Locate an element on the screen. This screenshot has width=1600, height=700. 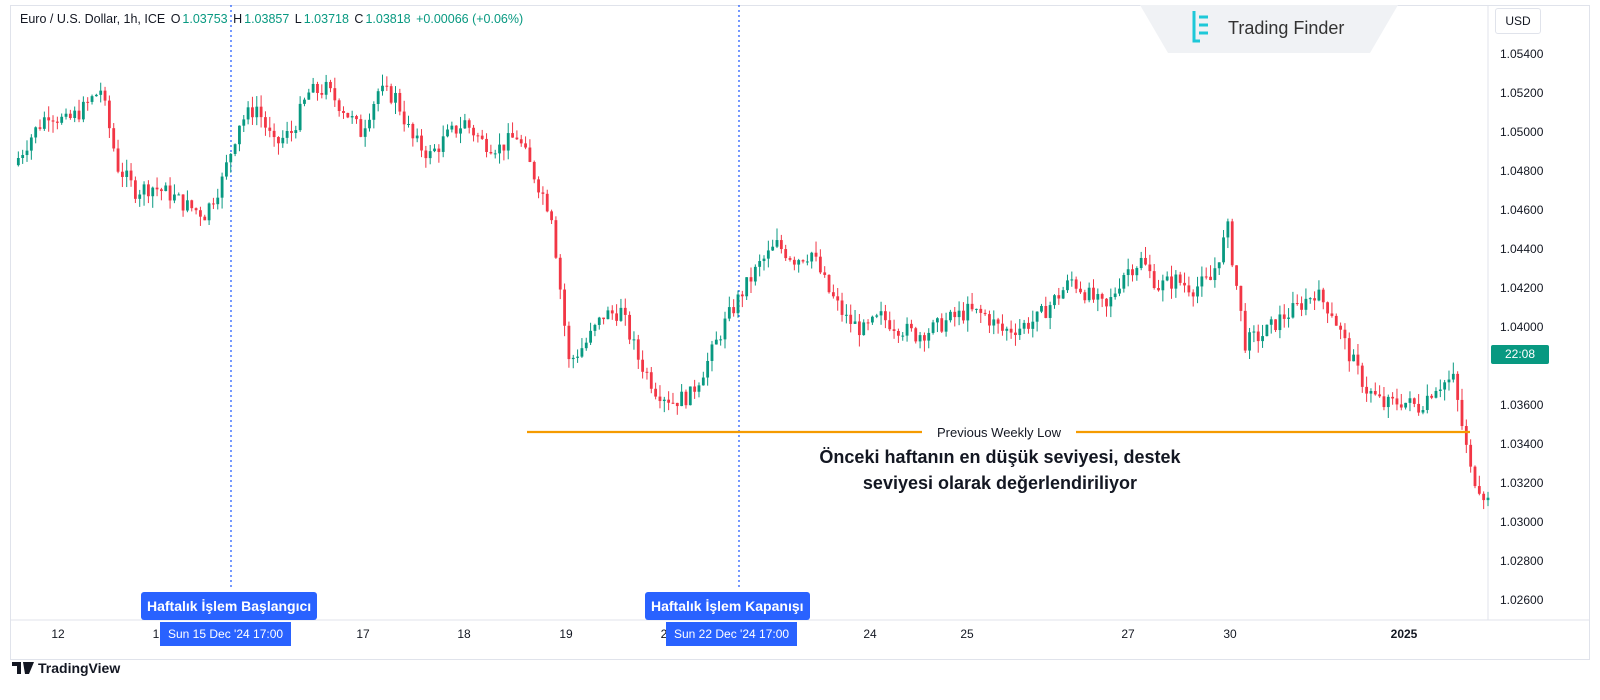
change-value: +0.00066 (+0.06%) is located at coordinates (470, 19).